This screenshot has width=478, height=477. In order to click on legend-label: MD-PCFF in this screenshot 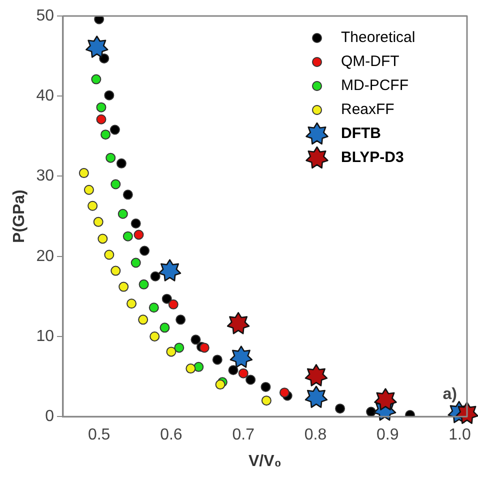, I will do `click(374, 85)`.